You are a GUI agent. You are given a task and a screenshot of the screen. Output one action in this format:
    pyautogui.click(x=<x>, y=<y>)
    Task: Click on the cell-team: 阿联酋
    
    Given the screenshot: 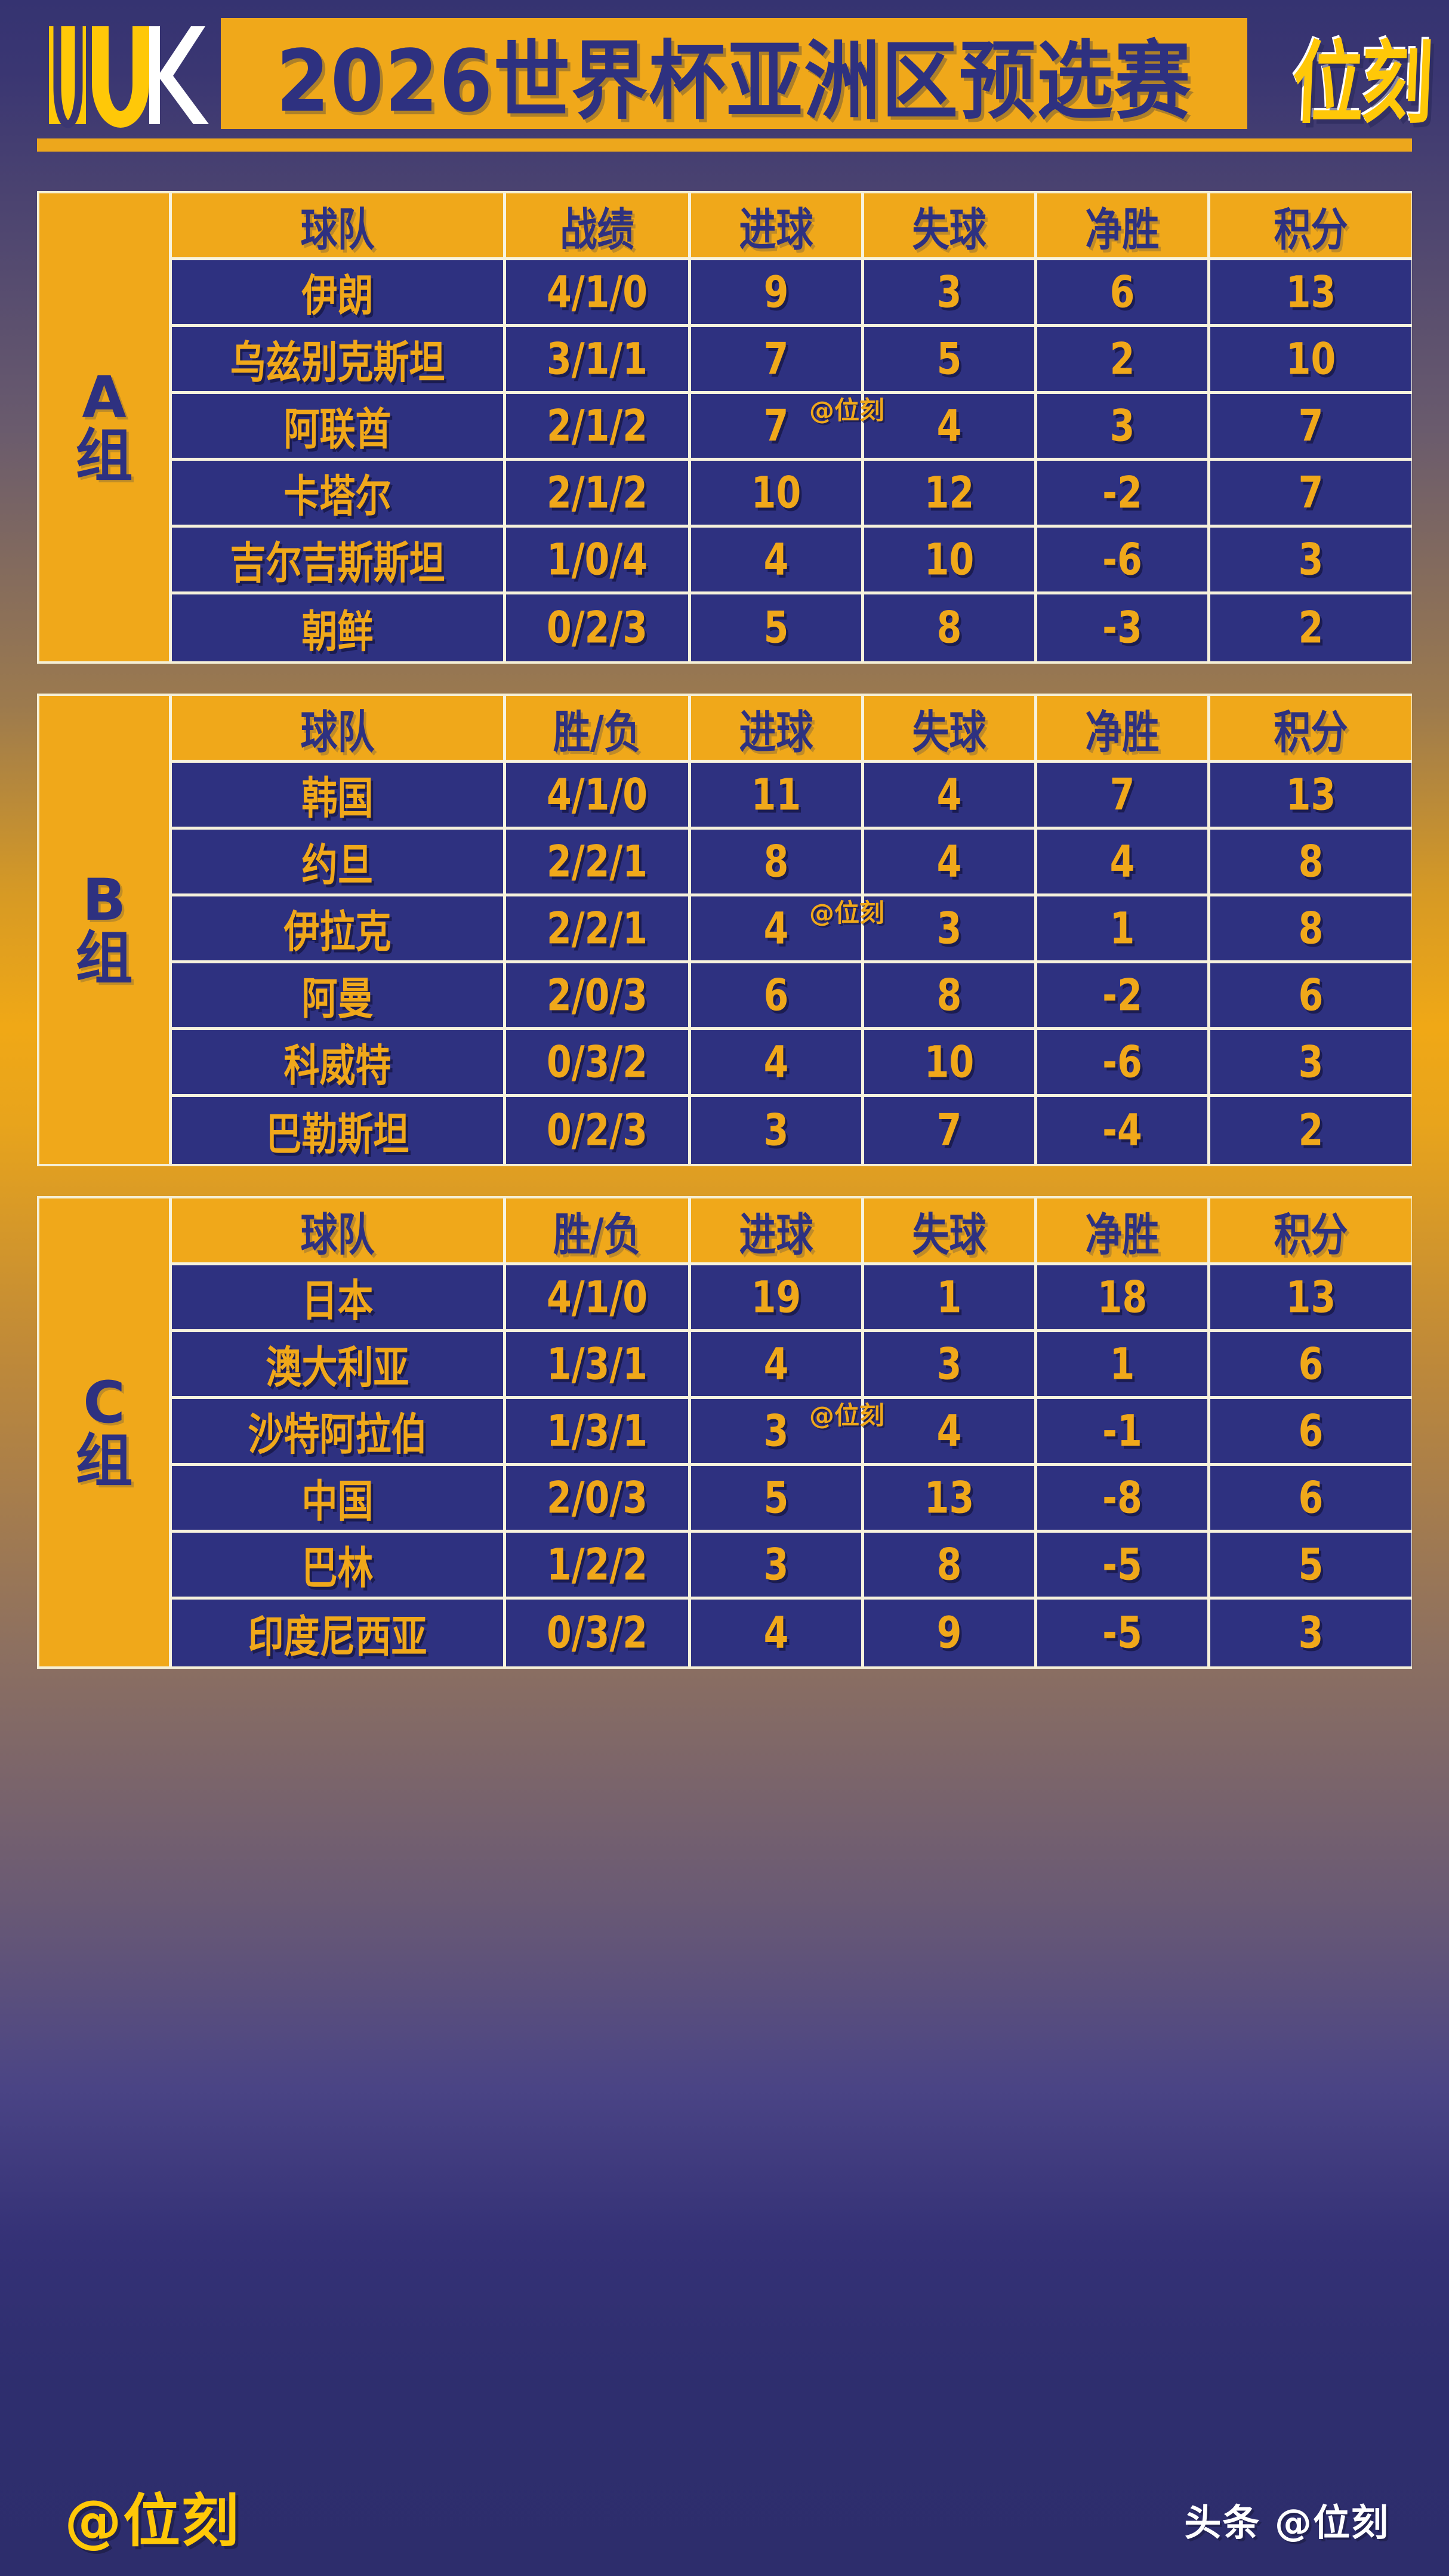 What is the action you would take?
    pyautogui.click(x=339, y=427)
    